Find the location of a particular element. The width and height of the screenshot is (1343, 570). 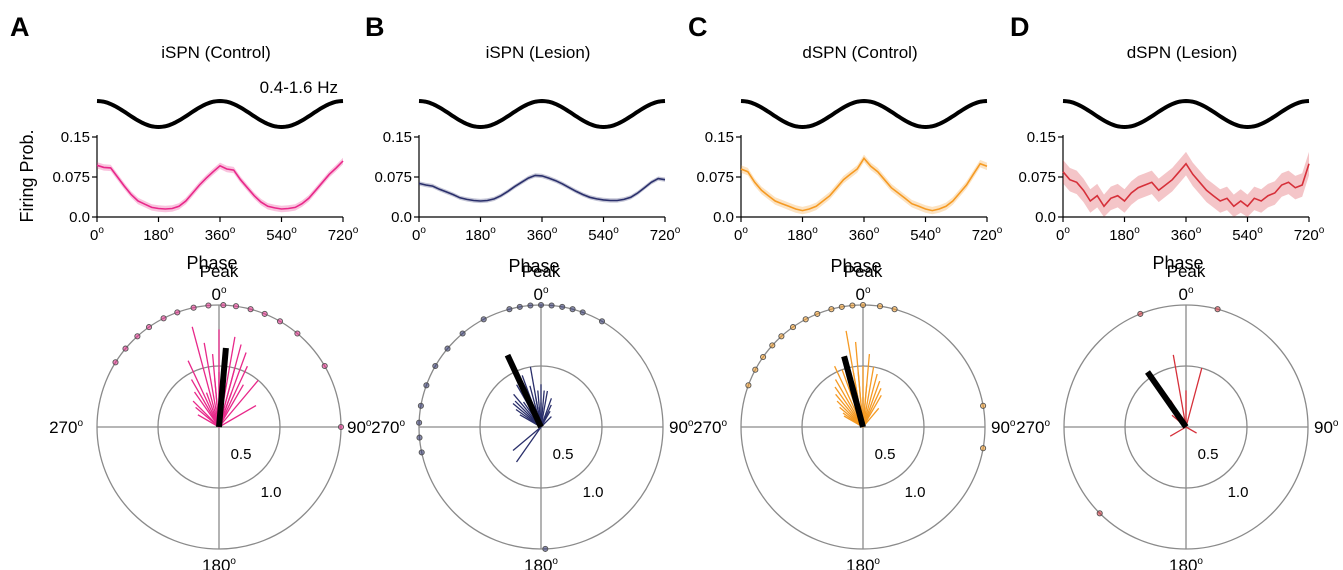

panel-letter: A is located at coordinates (20, 27).